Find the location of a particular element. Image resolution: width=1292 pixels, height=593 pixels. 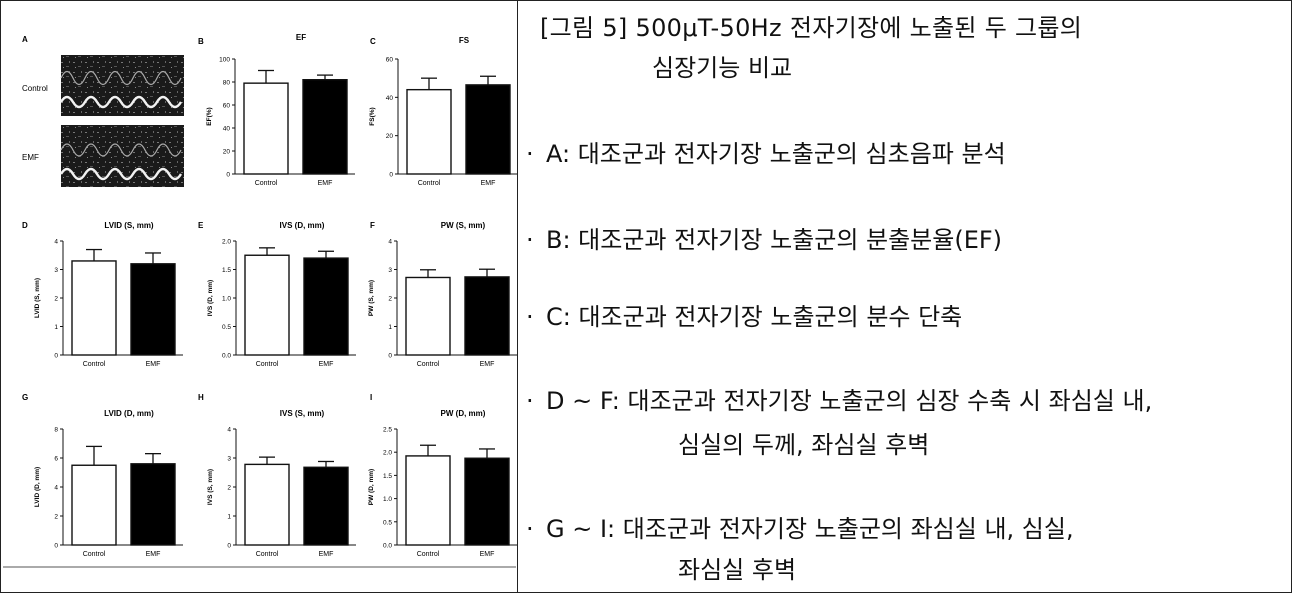

caption-item-c: · C: 대조군과 전자기장 노출군의 분수 단축 is located at coordinates (744, 317).